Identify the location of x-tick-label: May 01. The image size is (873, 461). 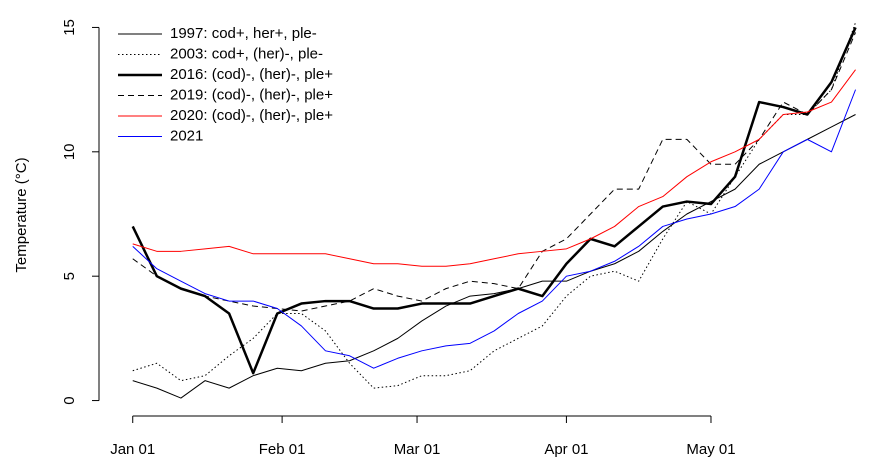
(710, 449).